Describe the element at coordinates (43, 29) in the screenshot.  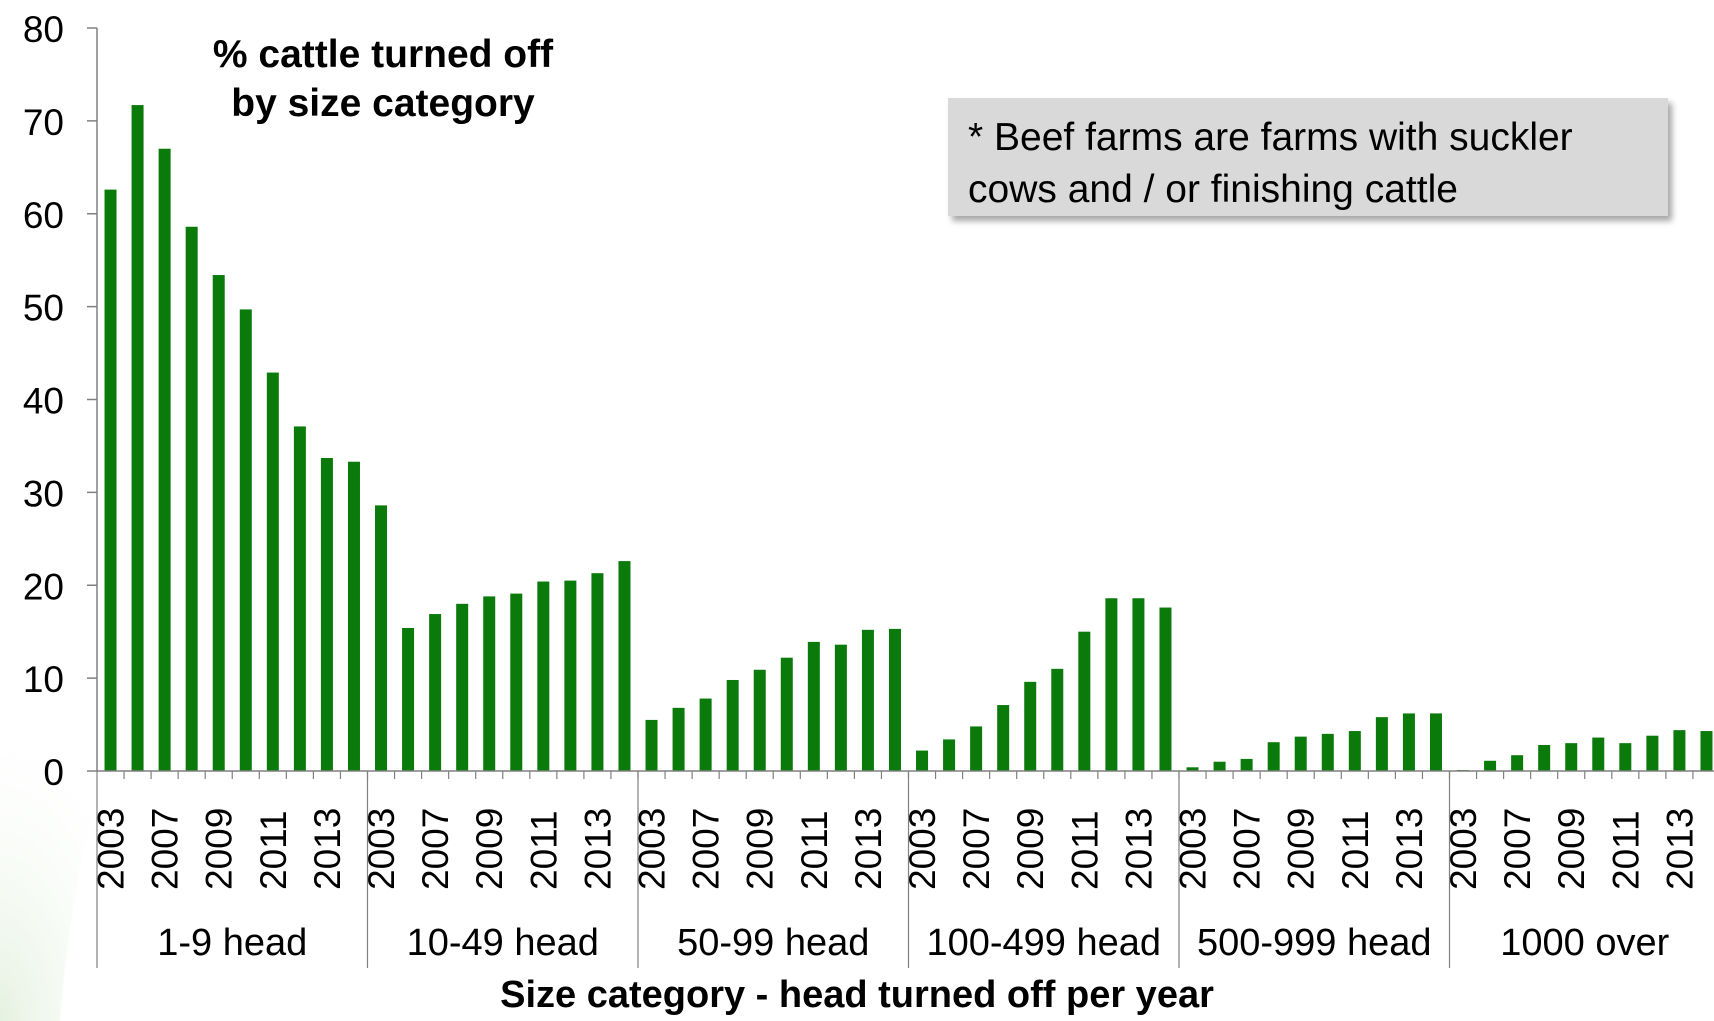
I see `y-tick-label: 80` at that location.